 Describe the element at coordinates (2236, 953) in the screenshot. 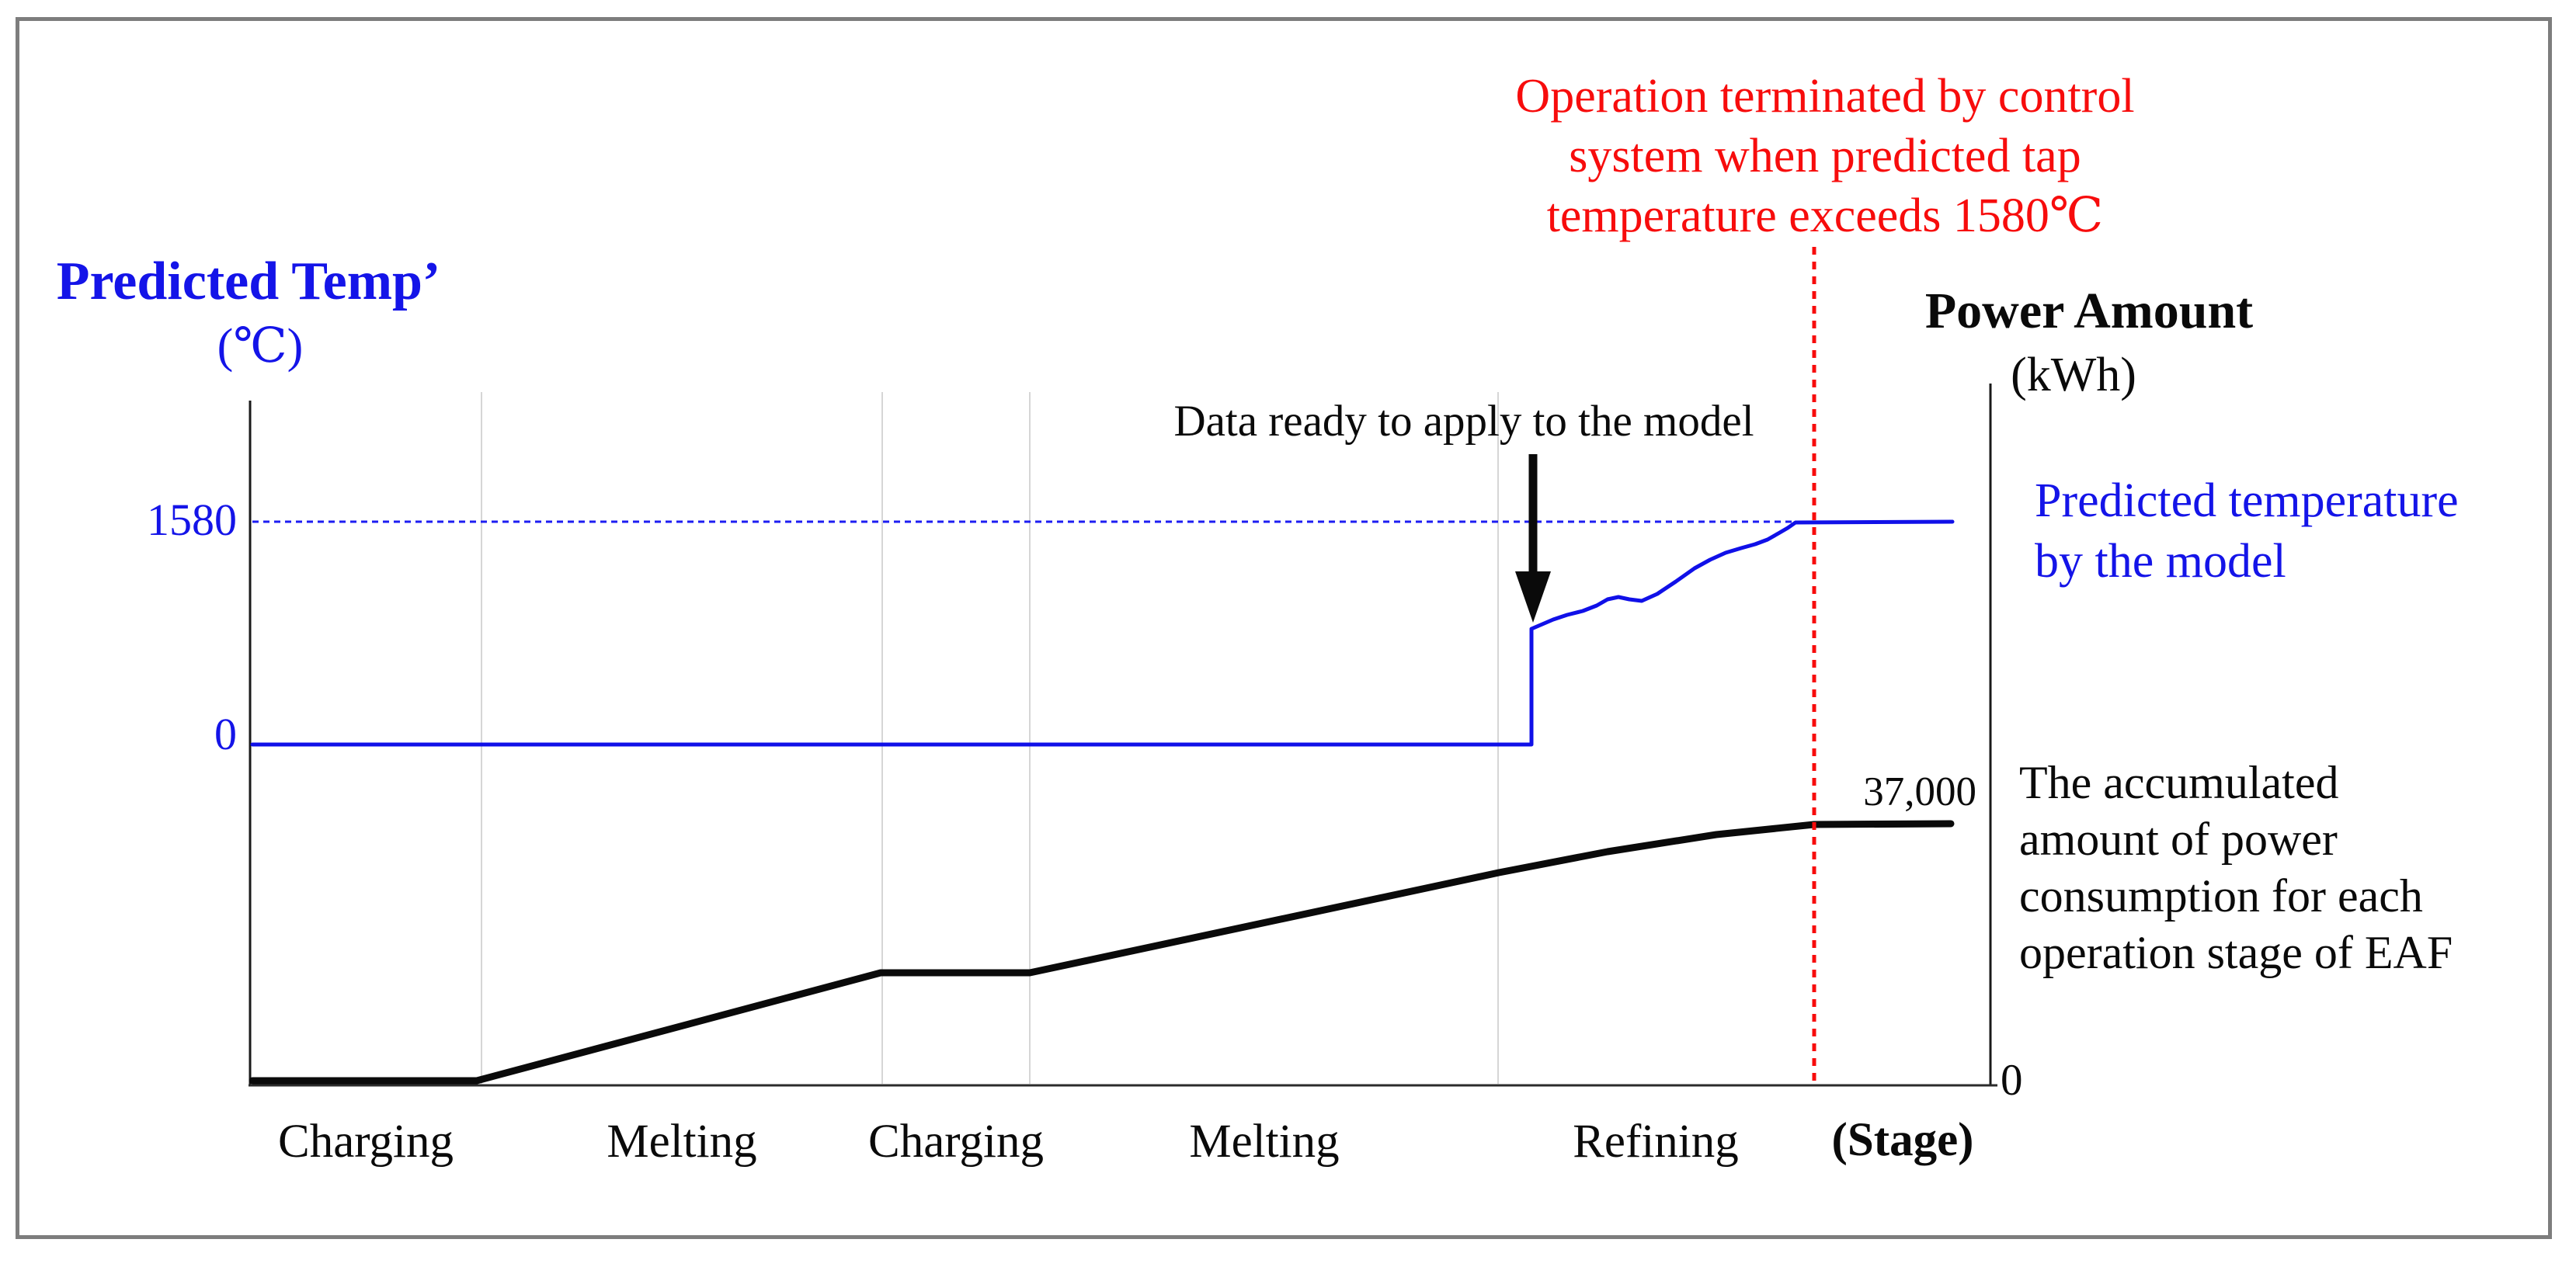

I see `power-series-legend-line: operation stage of EAF` at that location.